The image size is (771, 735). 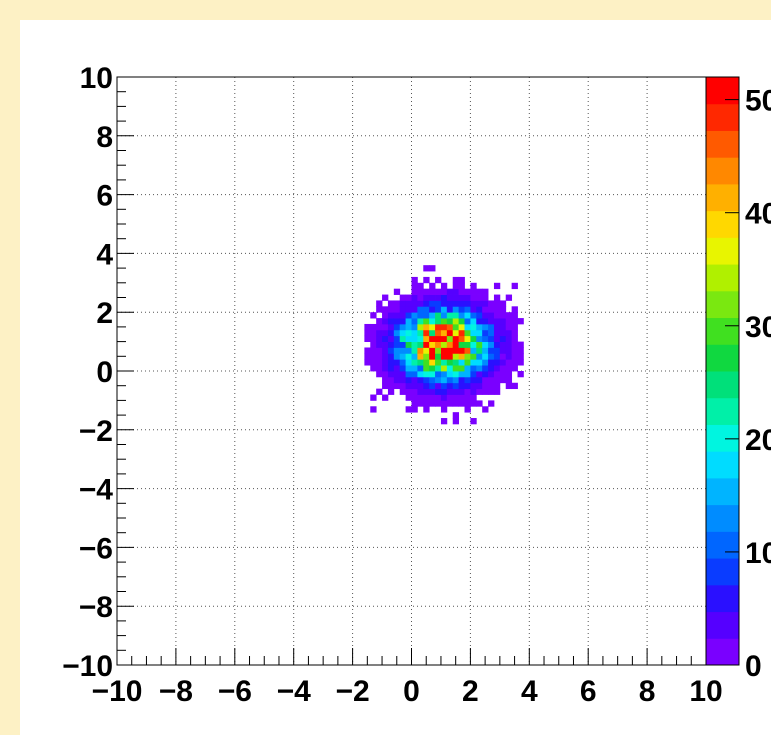 What do you see at coordinates (758, 327) in the screenshot?
I see `palette-tick-label: 30` at bounding box center [758, 327].